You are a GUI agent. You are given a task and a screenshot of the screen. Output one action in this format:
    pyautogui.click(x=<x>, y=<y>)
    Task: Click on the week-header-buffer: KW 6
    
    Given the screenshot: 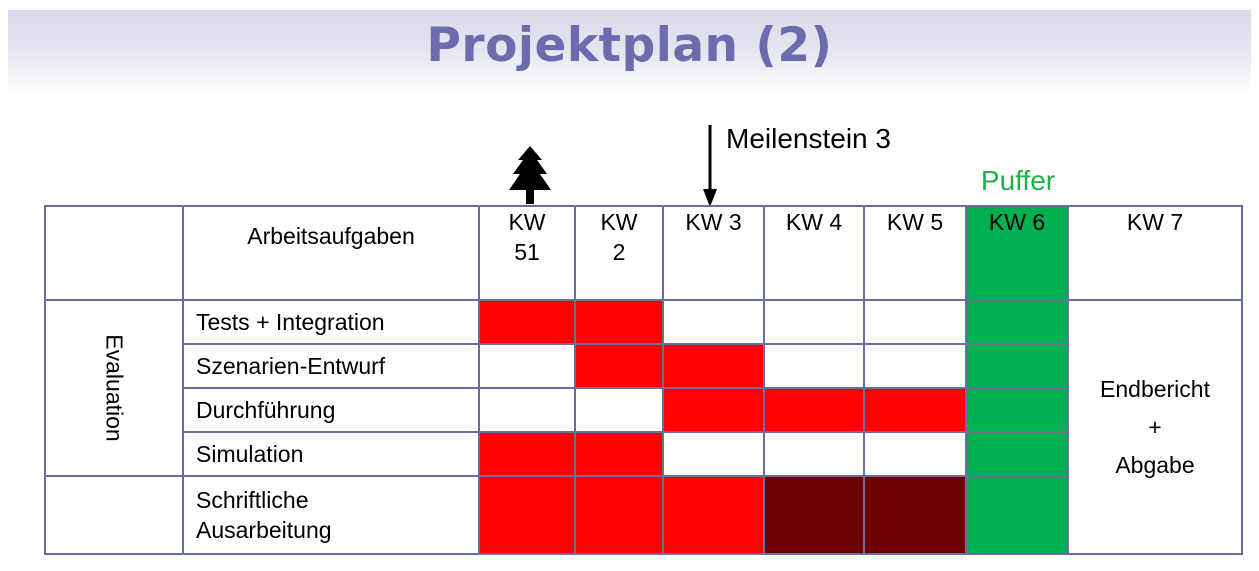 What is the action you would take?
    pyautogui.click(x=1017, y=253)
    